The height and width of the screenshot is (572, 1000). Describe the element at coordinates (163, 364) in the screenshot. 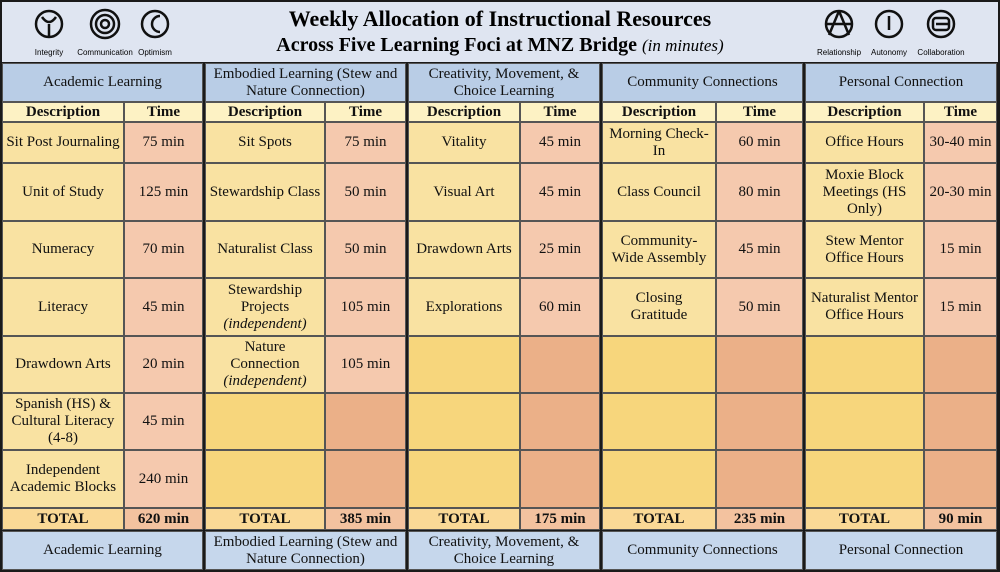

I see `time: 20 min` at that location.